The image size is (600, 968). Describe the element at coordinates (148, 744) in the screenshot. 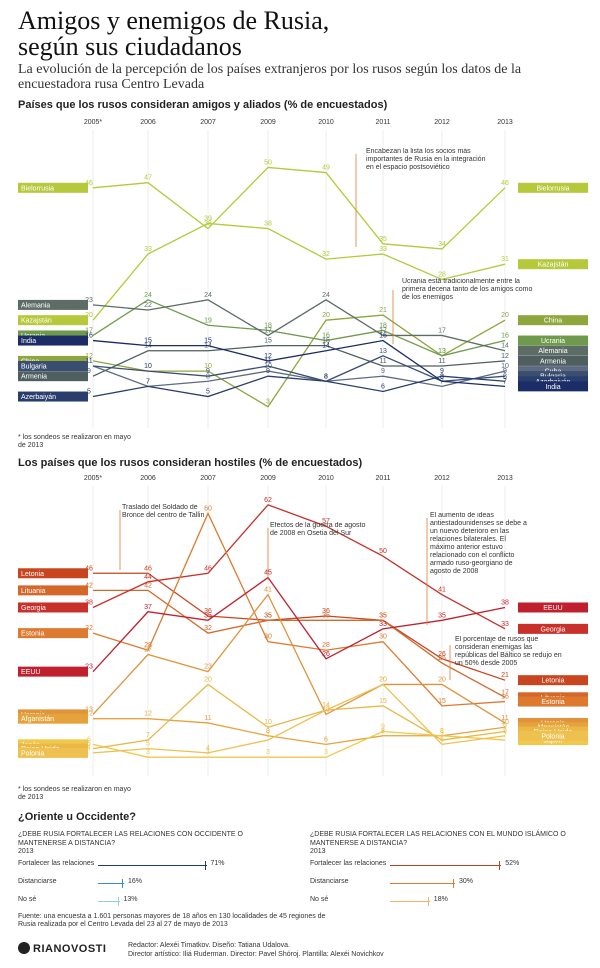

I see `data-label: 5` at that location.